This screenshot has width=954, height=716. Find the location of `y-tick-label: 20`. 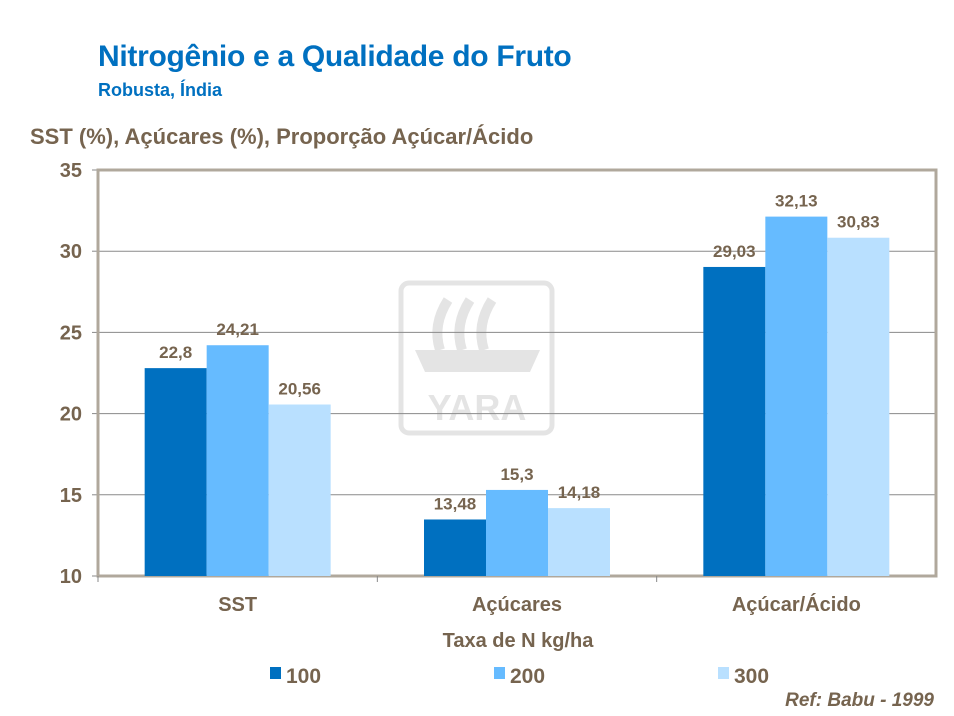

y-tick-label: 20 is located at coordinates (71, 415).